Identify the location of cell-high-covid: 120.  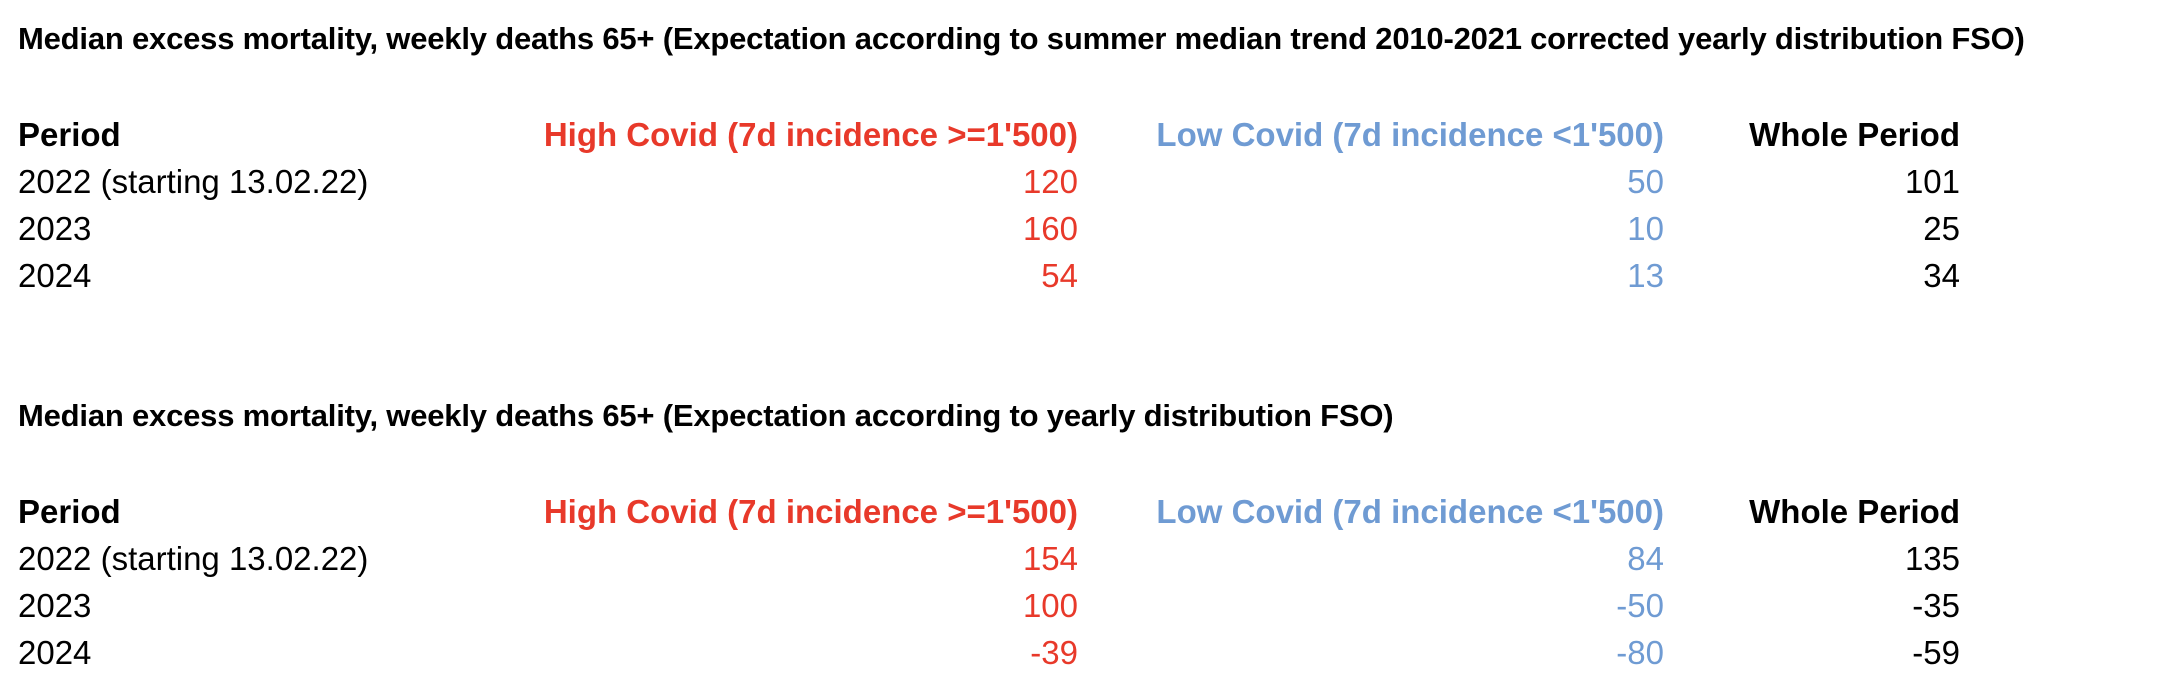
(1050, 181).